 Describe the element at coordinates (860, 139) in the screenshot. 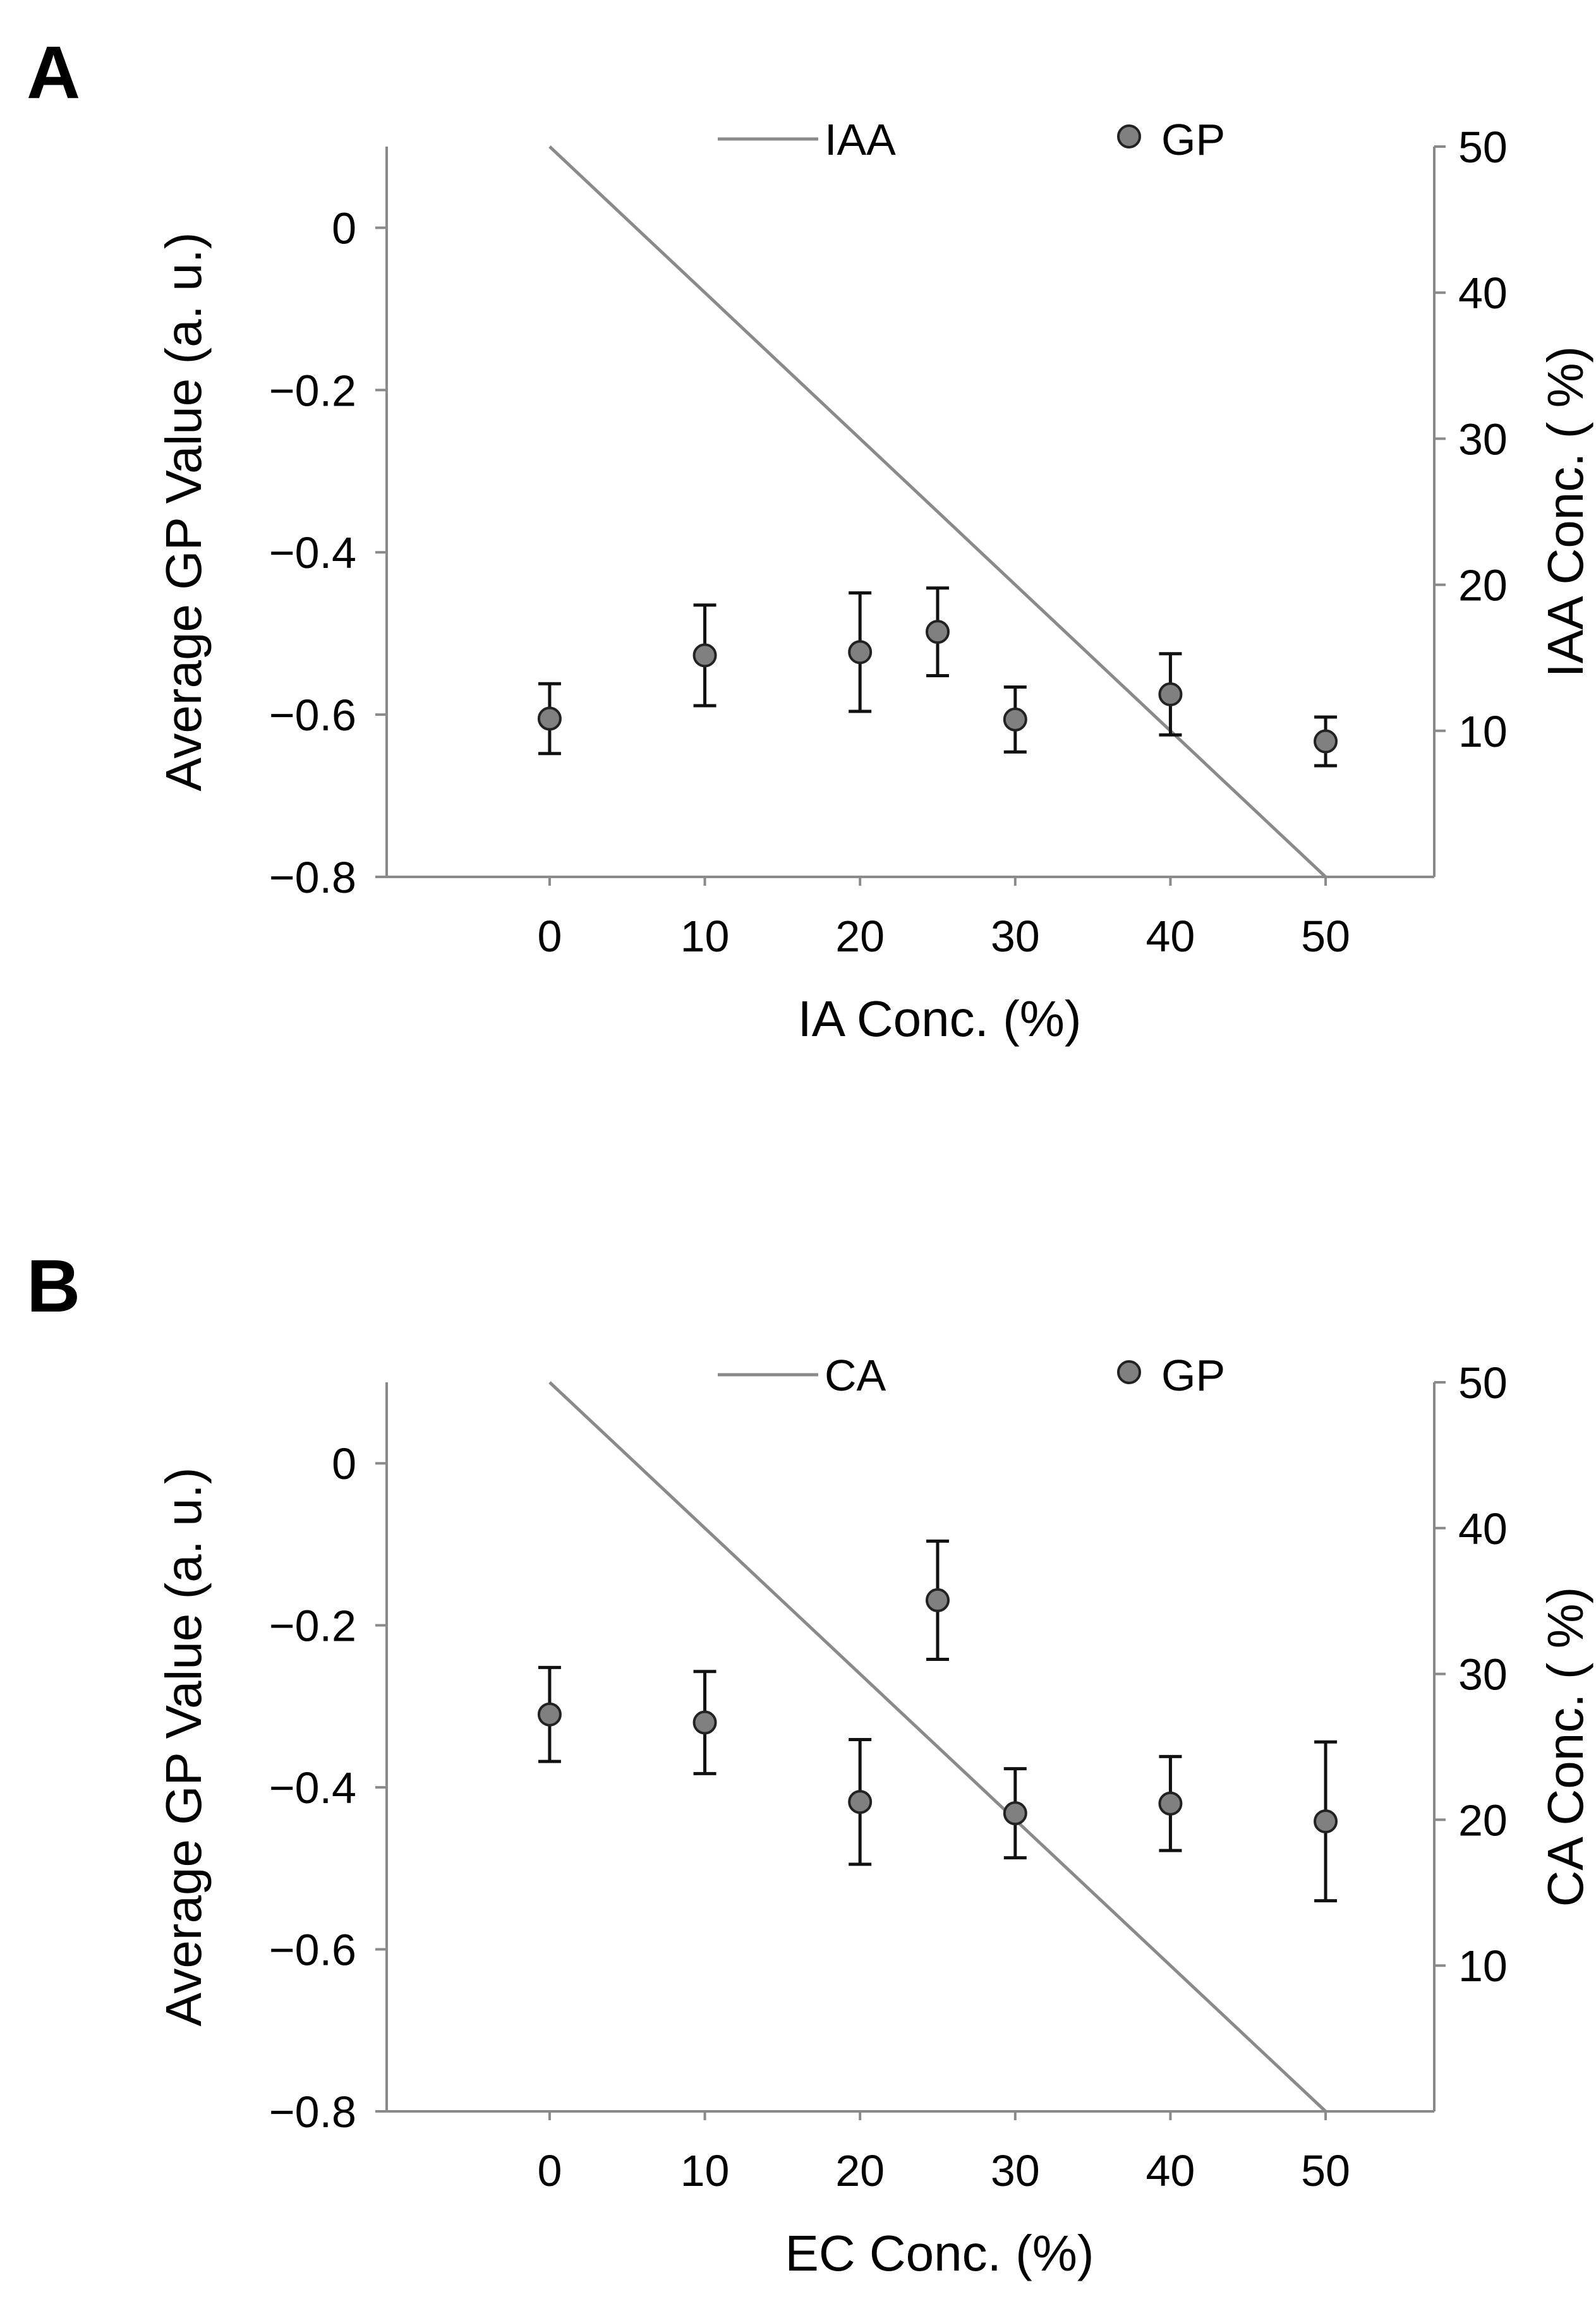

I see `legend-line-label: IAA` at that location.